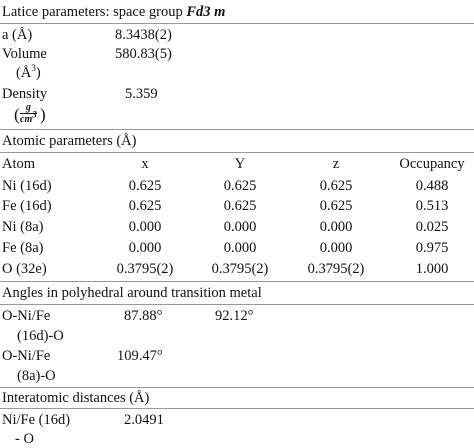  I want to click on distance-row-label: Ni/Fe (16d), so click(36, 420).